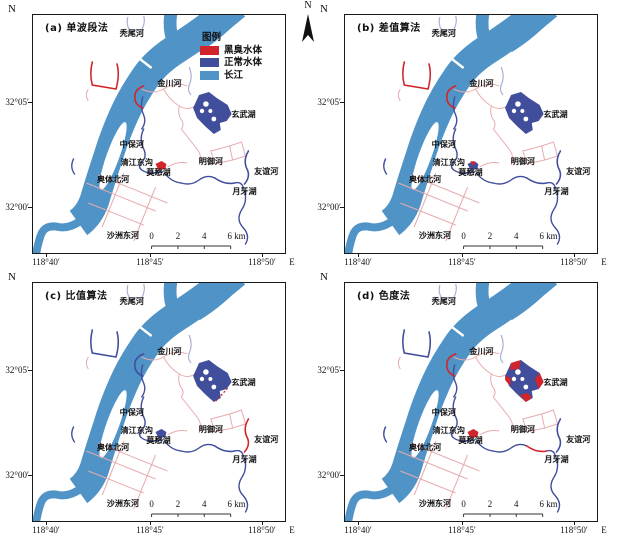 The height and width of the screenshot is (542, 617). I want to click on xuanwu-black-odor-fringe, so click(222, 394).